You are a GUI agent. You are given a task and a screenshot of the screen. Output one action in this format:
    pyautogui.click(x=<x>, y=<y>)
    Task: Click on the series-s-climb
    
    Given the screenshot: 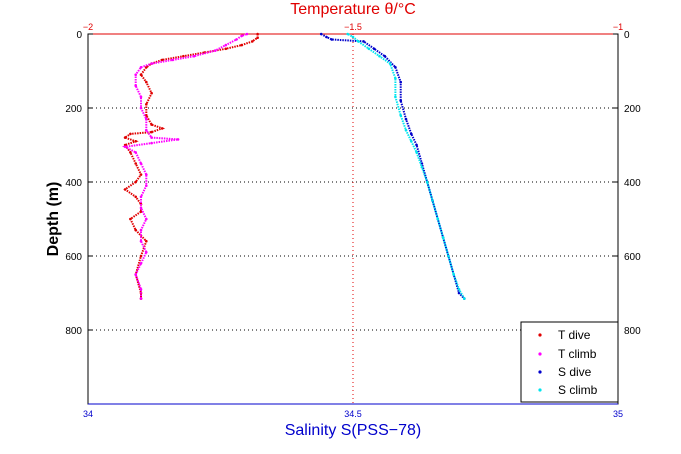 What is the action you would take?
    pyautogui.click(x=406, y=166)
    